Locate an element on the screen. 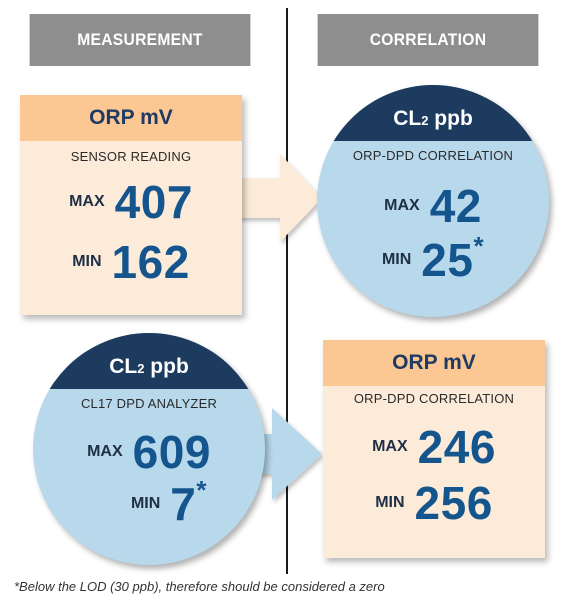  min-value: 256 is located at coordinates (453, 503).